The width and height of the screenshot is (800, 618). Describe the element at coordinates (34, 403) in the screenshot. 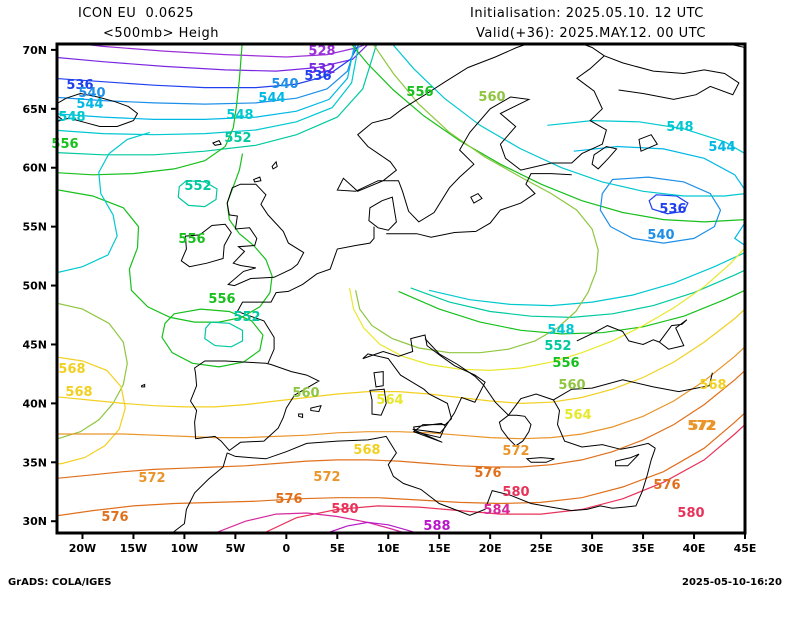

I see `y-tick-label: 40N` at that location.